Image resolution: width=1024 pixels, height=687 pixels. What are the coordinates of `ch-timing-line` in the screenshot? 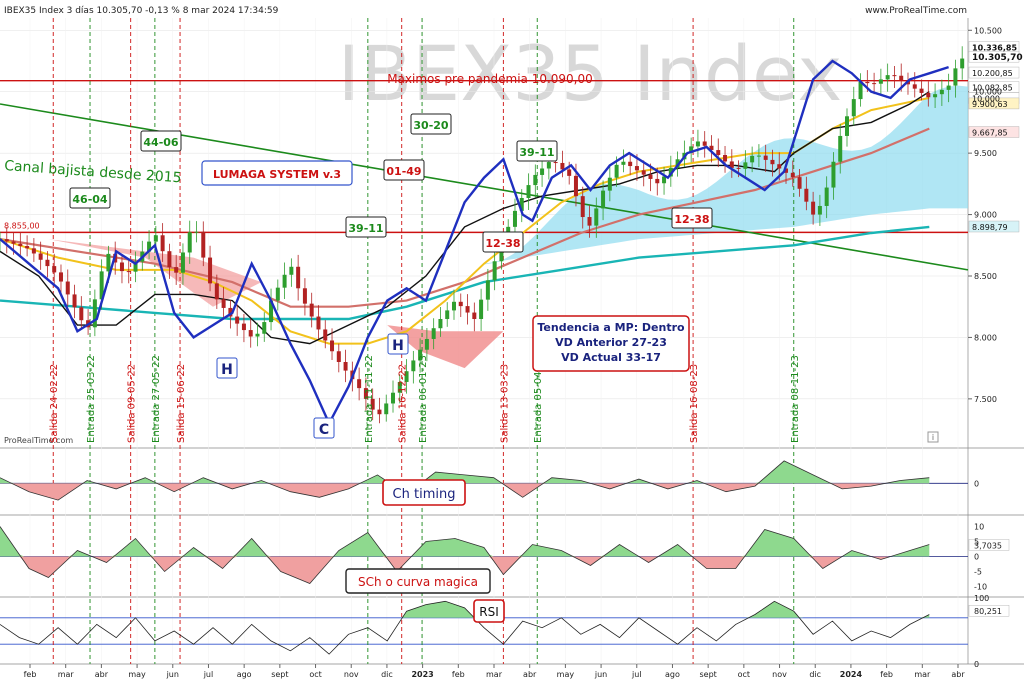 It's located at (465, 480).